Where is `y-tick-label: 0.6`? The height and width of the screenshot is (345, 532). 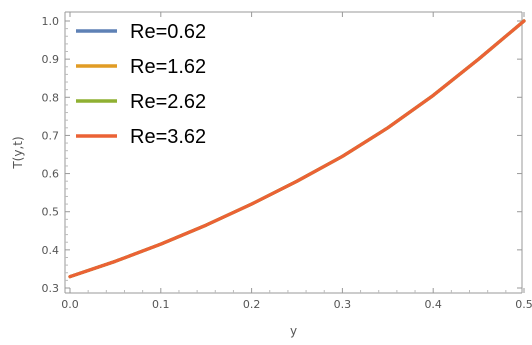 y-tick-label: 0.6 is located at coordinates (51, 174).